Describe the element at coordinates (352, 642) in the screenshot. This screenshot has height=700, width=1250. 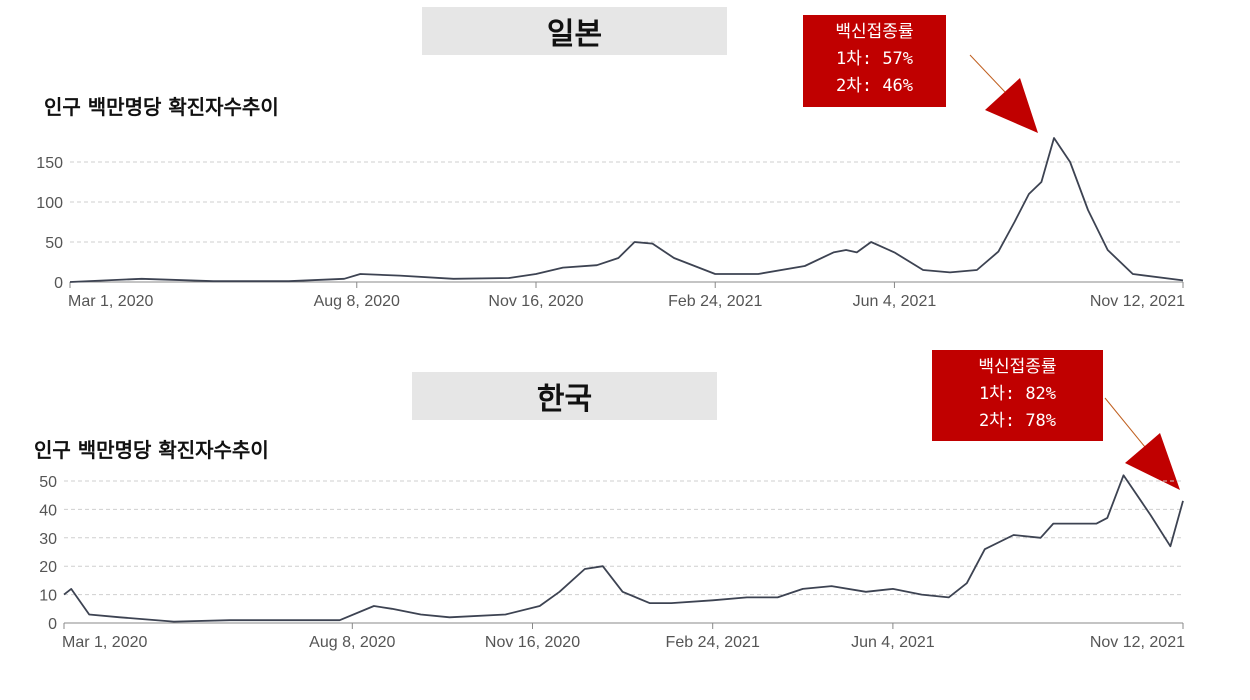
I see `korea-x-tick-label: Aug 8, 2020` at that location.